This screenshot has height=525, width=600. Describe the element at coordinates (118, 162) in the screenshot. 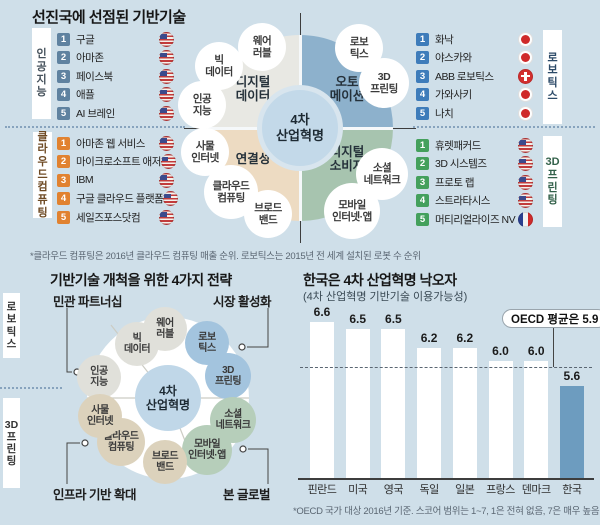

I see `company-name: 마이크로소프트 애저` at that location.